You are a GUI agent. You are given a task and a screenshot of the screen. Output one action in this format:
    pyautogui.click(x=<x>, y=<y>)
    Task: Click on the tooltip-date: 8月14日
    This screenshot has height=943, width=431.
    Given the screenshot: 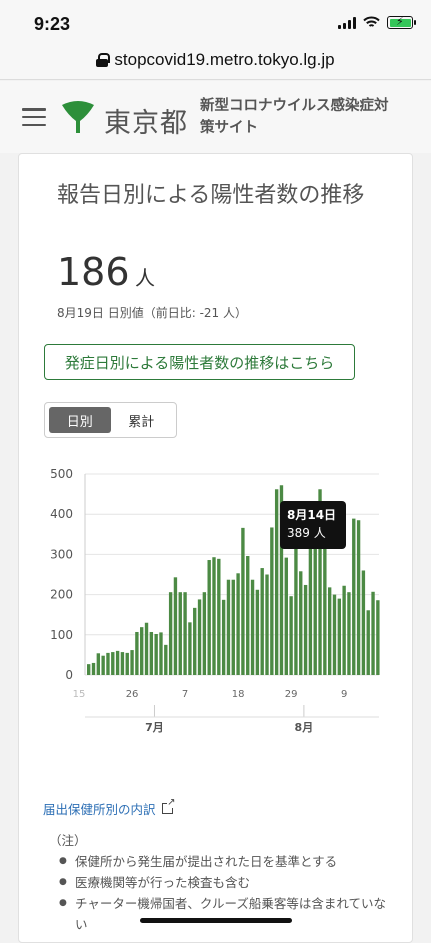 What is the action you would take?
    pyautogui.click(x=312, y=515)
    